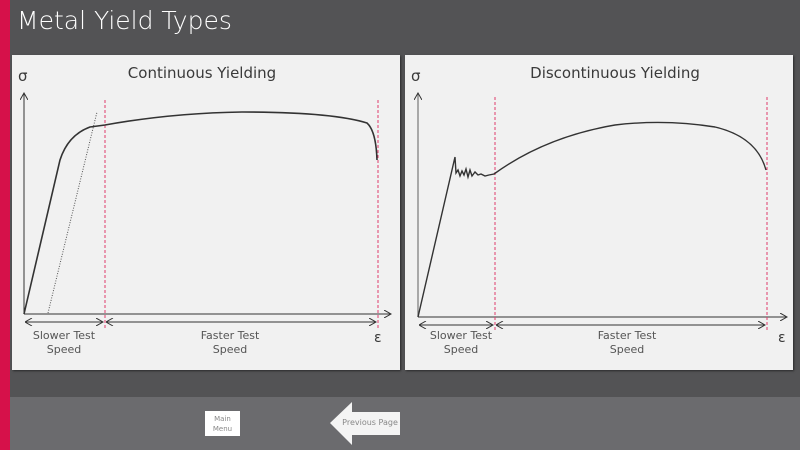  What do you see at coordinates (370, 422) in the screenshot?
I see `previous-page-label: Previous Page` at bounding box center [370, 422].